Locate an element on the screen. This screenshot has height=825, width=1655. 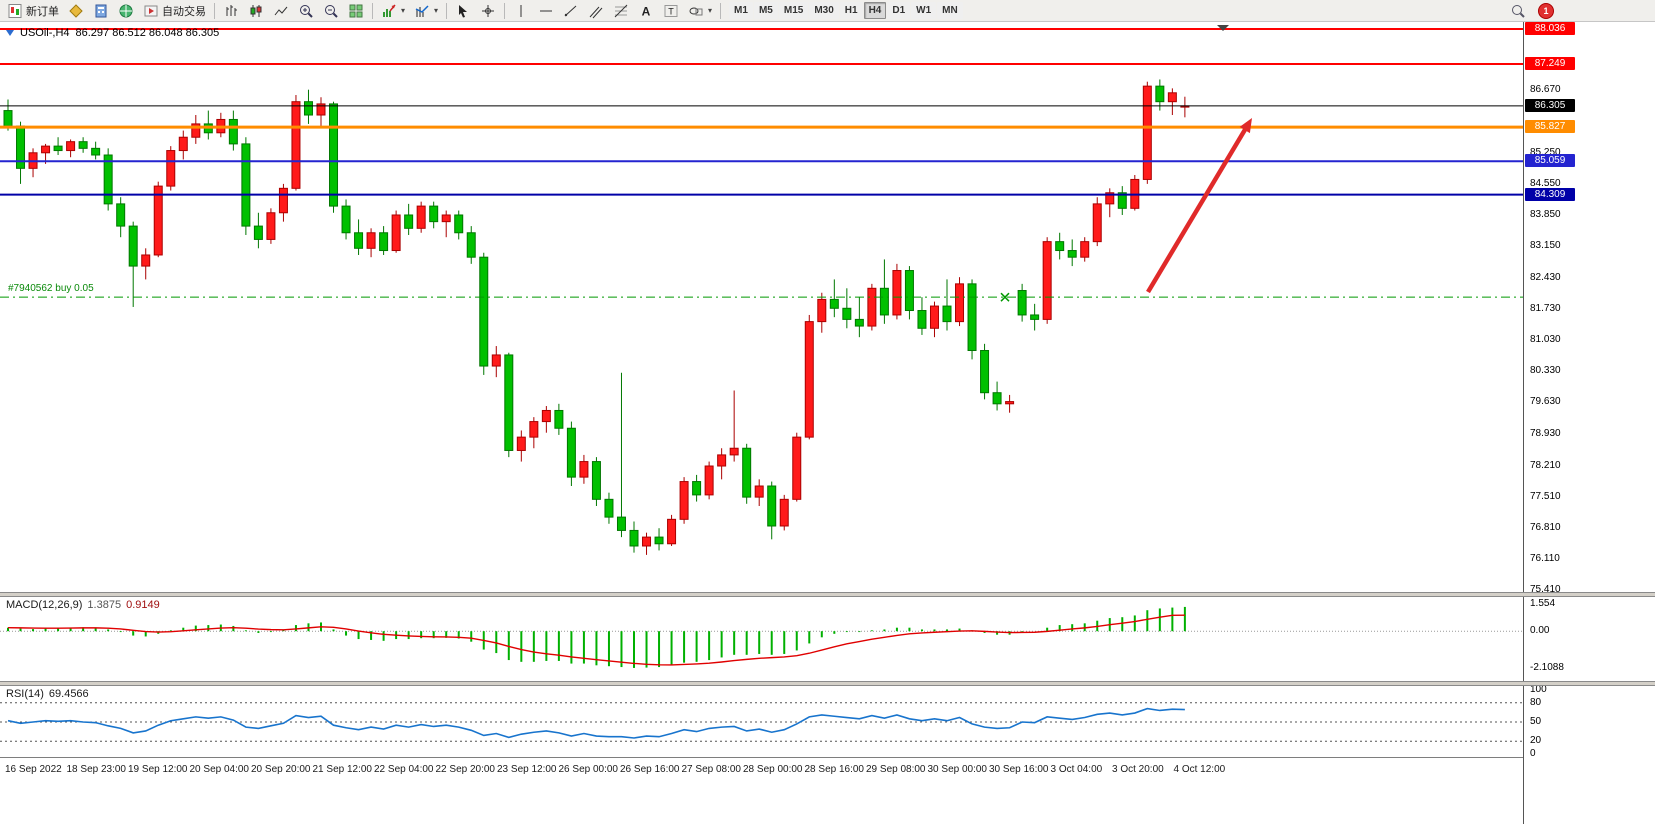
autotrading-button: 自动交易 is located at coordinates (174, 11).